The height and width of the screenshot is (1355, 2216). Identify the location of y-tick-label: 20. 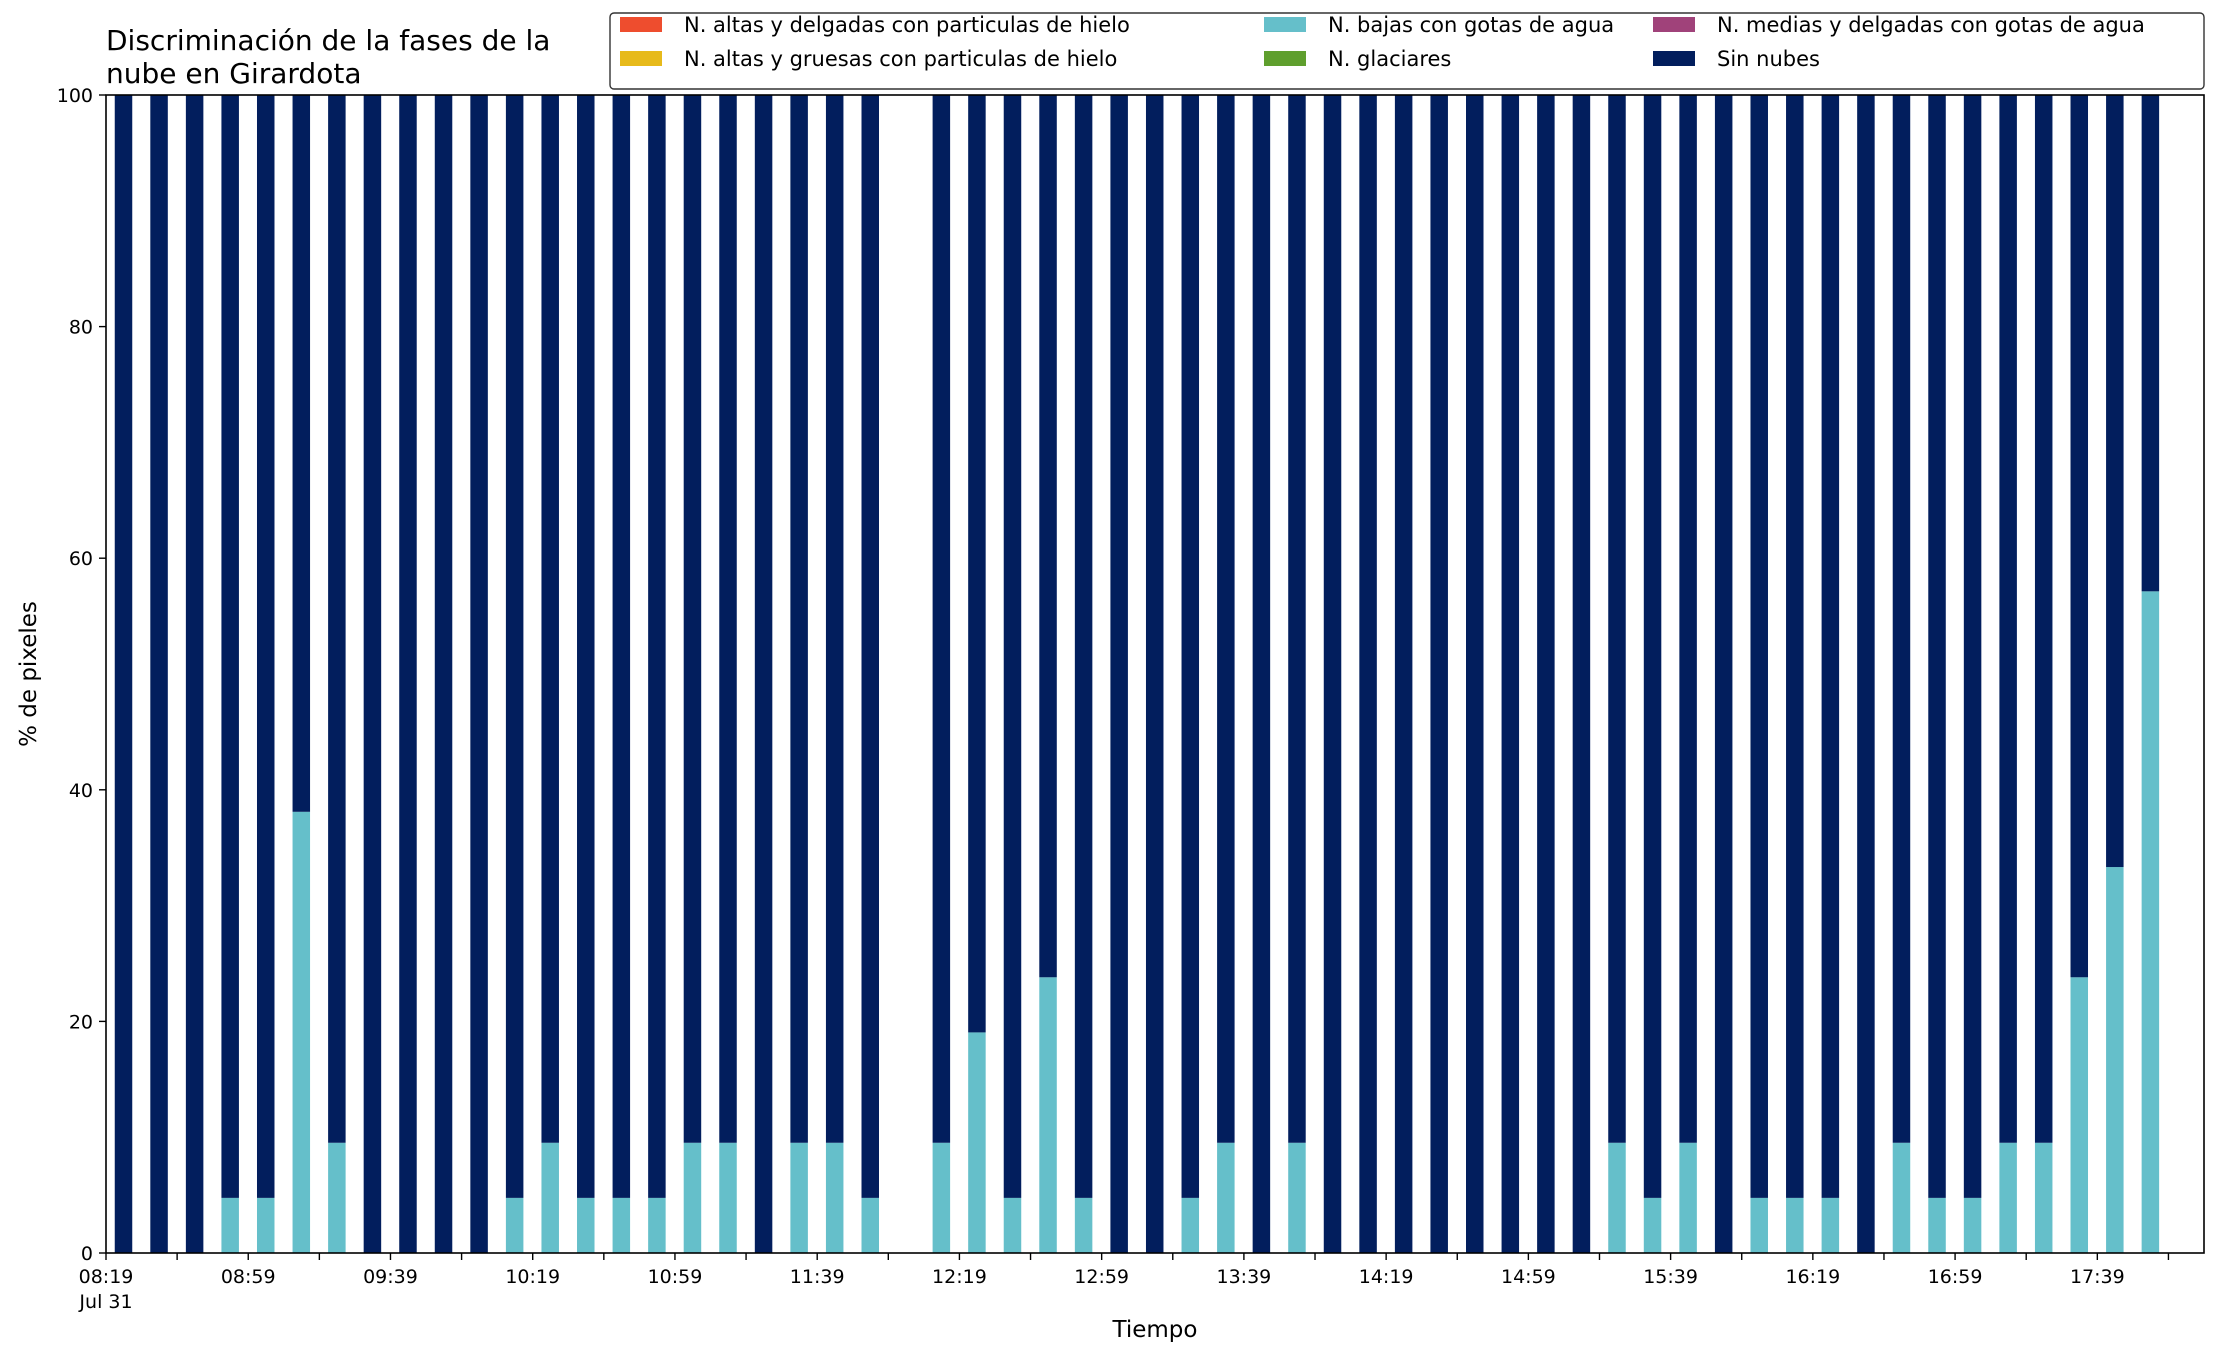
(81, 1022).